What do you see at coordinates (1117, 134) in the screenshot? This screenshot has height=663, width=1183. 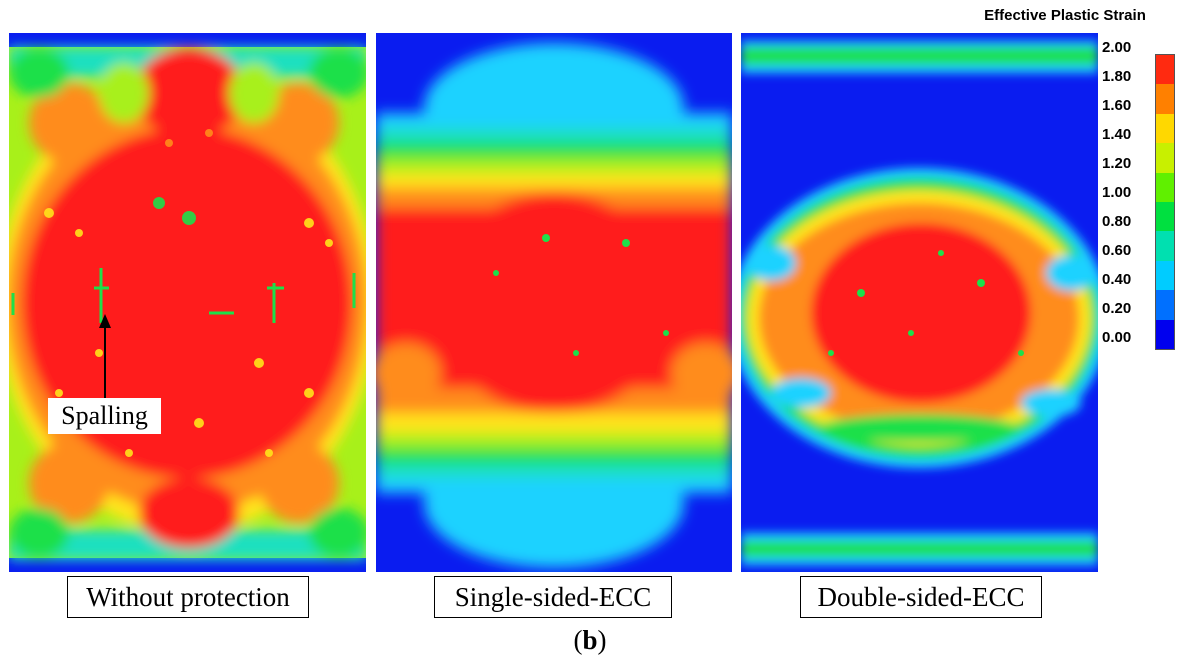 I see `legend-tick: 1.40` at bounding box center [1117, 134].